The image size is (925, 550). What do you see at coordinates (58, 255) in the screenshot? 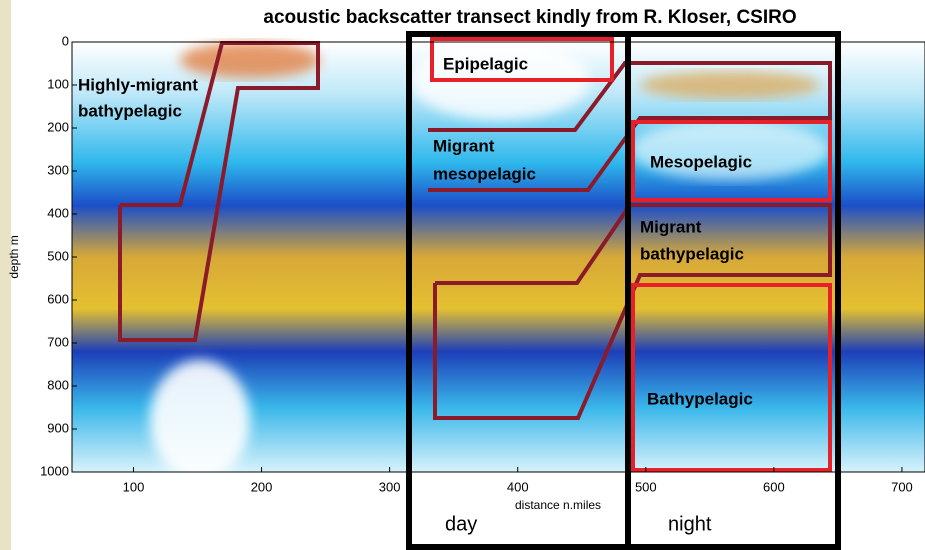
I see `y-tick-label: 500` at bounding box center [58, 255].